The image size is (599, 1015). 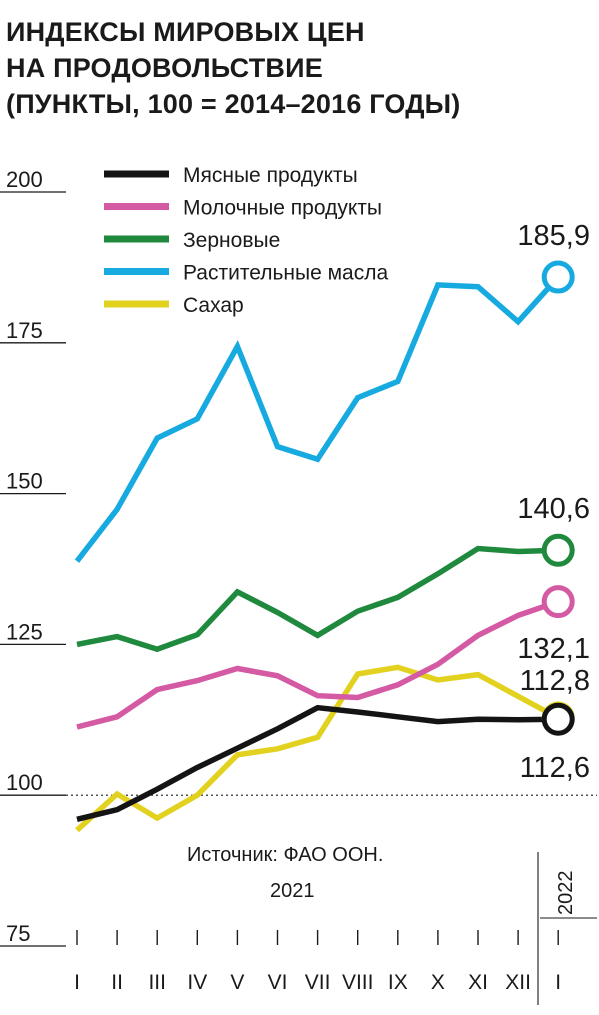 I want to click on x-tick-label-2: III, so click(x=157, y=982).